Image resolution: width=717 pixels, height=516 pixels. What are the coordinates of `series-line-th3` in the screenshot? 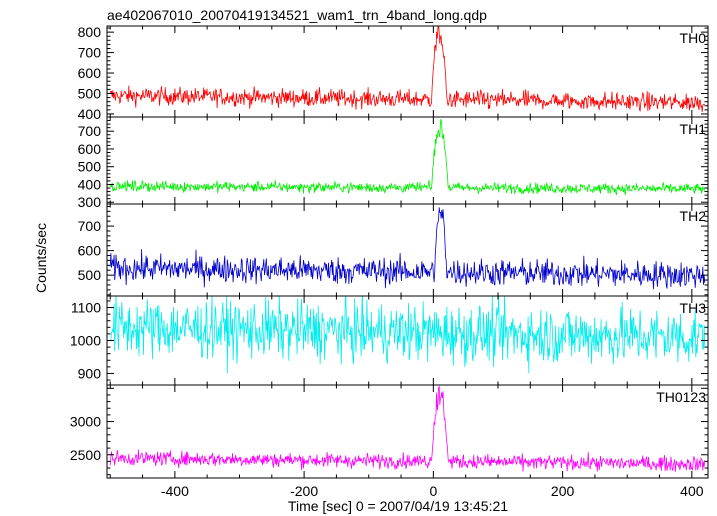 It's located at (407, 335).